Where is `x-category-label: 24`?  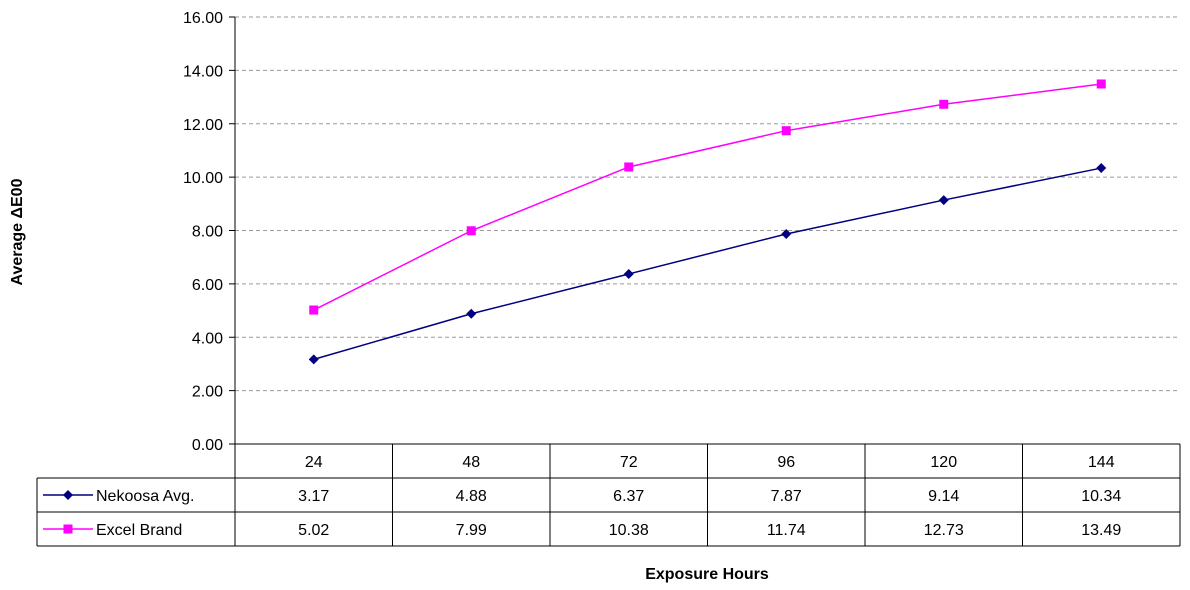 x-category-label: 24 is located at coordinates (314, 462).